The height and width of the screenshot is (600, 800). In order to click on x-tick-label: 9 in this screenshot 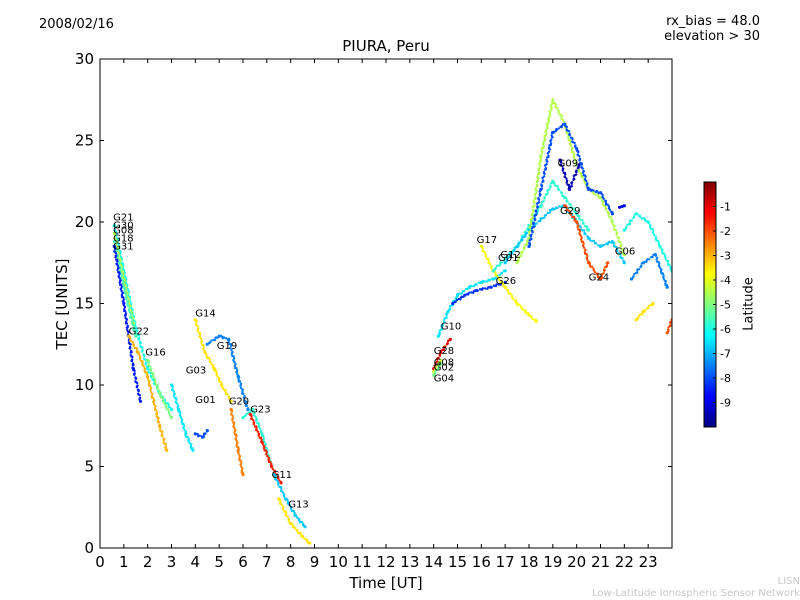, I will do `click(315, 562)`.